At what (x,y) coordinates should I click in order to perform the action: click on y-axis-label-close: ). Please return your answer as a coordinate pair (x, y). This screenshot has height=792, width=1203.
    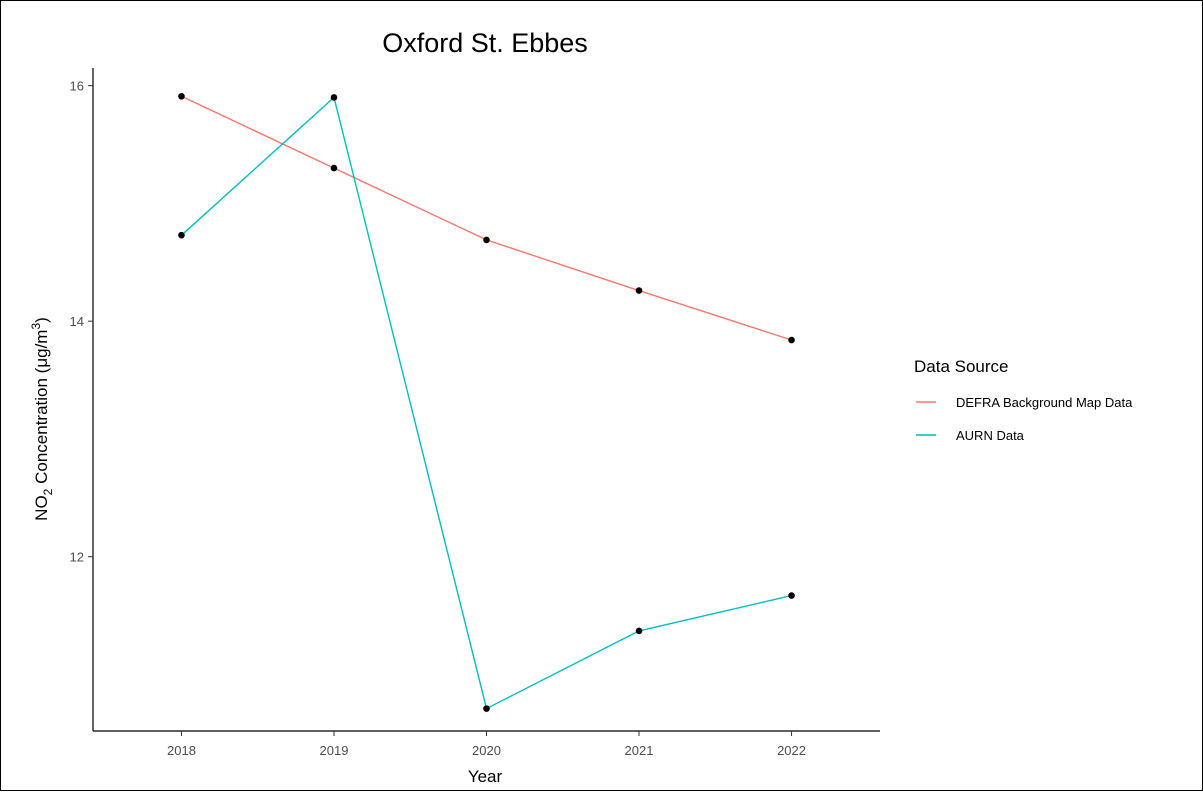
    Looking at the image, I should click on (41, 320).